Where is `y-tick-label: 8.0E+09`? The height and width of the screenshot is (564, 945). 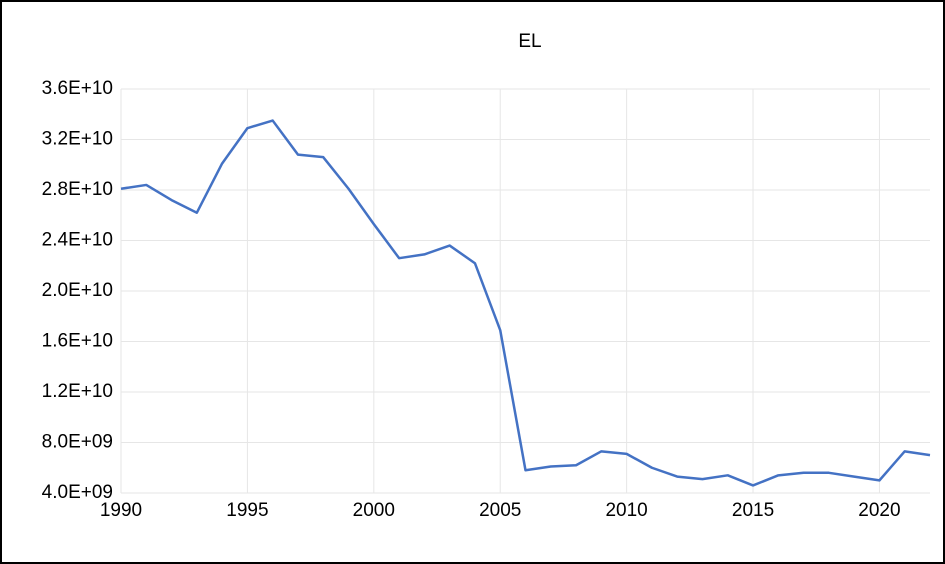 y-tick-label: 8.0E+09 is located at coordinates (77, 442).